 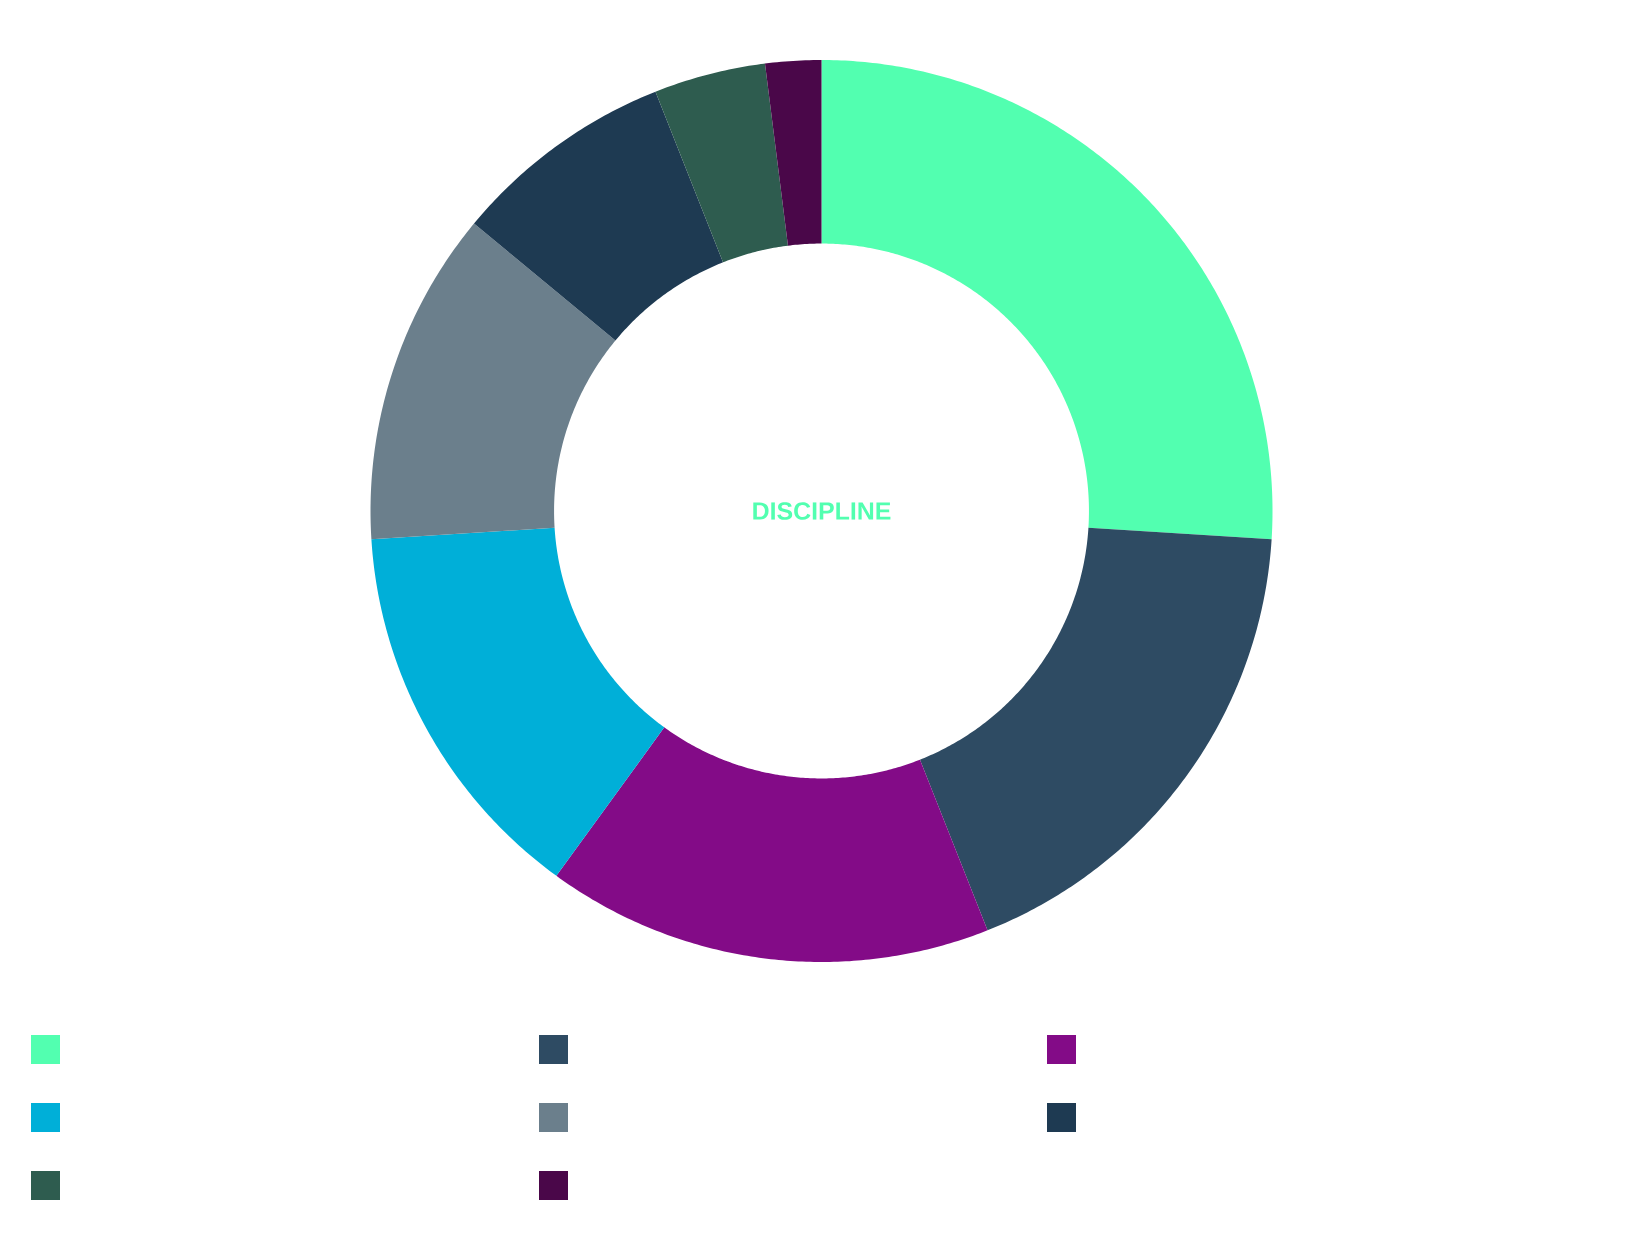 What do you see at coordinates (822, 511) in the screenshot?
I see `text: DISCIPLINE` at bounding box center [822, 511].